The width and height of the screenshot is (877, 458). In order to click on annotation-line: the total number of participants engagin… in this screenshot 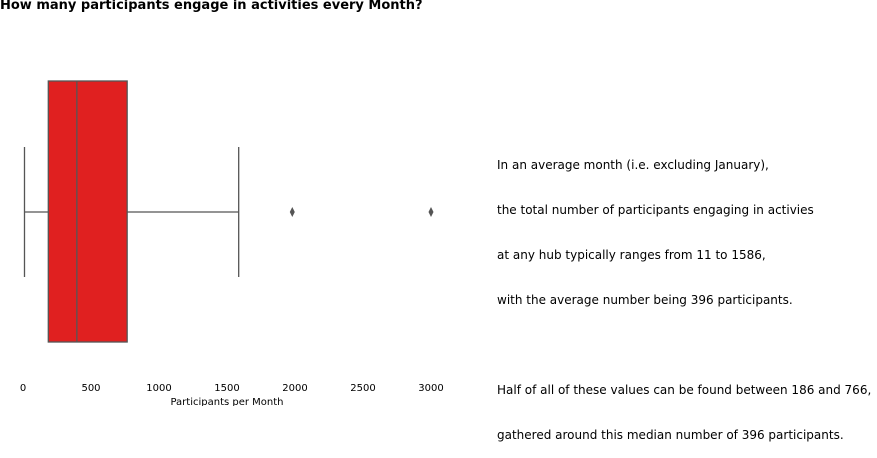, I will do `click(655, 210)`.